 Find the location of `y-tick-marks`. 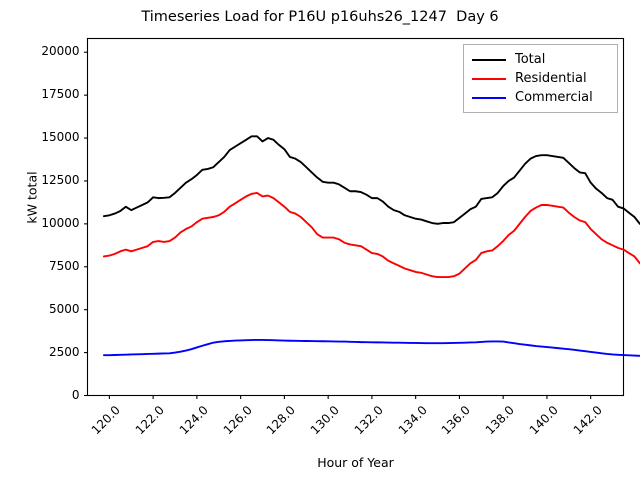

y-tick-marks is located at coordinates (86, 224).